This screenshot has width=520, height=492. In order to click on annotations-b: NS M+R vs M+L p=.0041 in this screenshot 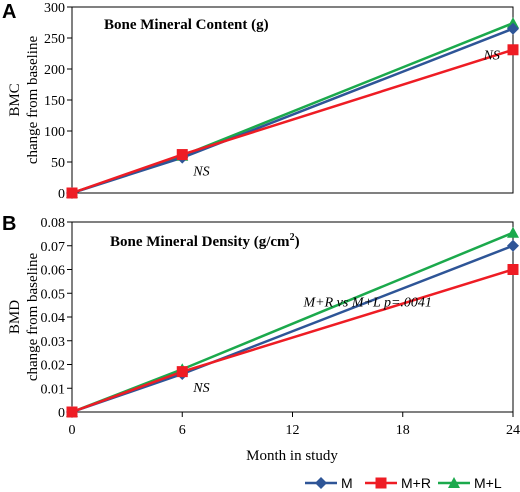, I will do `click(312, 345)`.